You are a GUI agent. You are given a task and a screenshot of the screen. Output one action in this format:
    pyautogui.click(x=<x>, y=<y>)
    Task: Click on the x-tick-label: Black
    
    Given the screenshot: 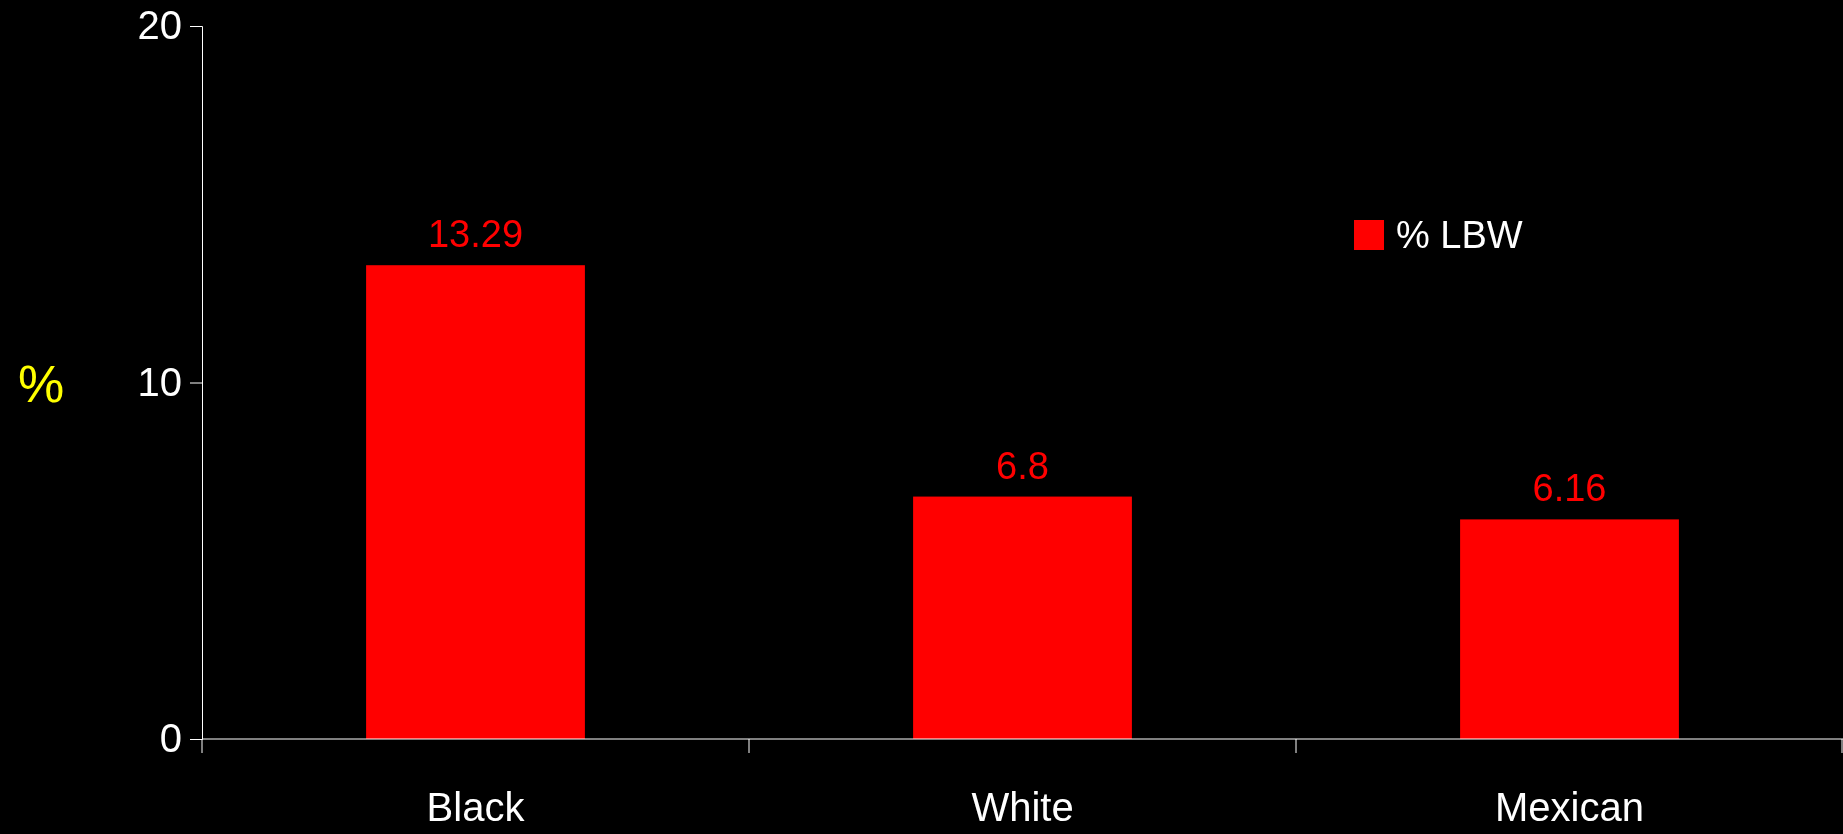 What is the action you would take?
    pyautogui.click(x=476, y=807)
    